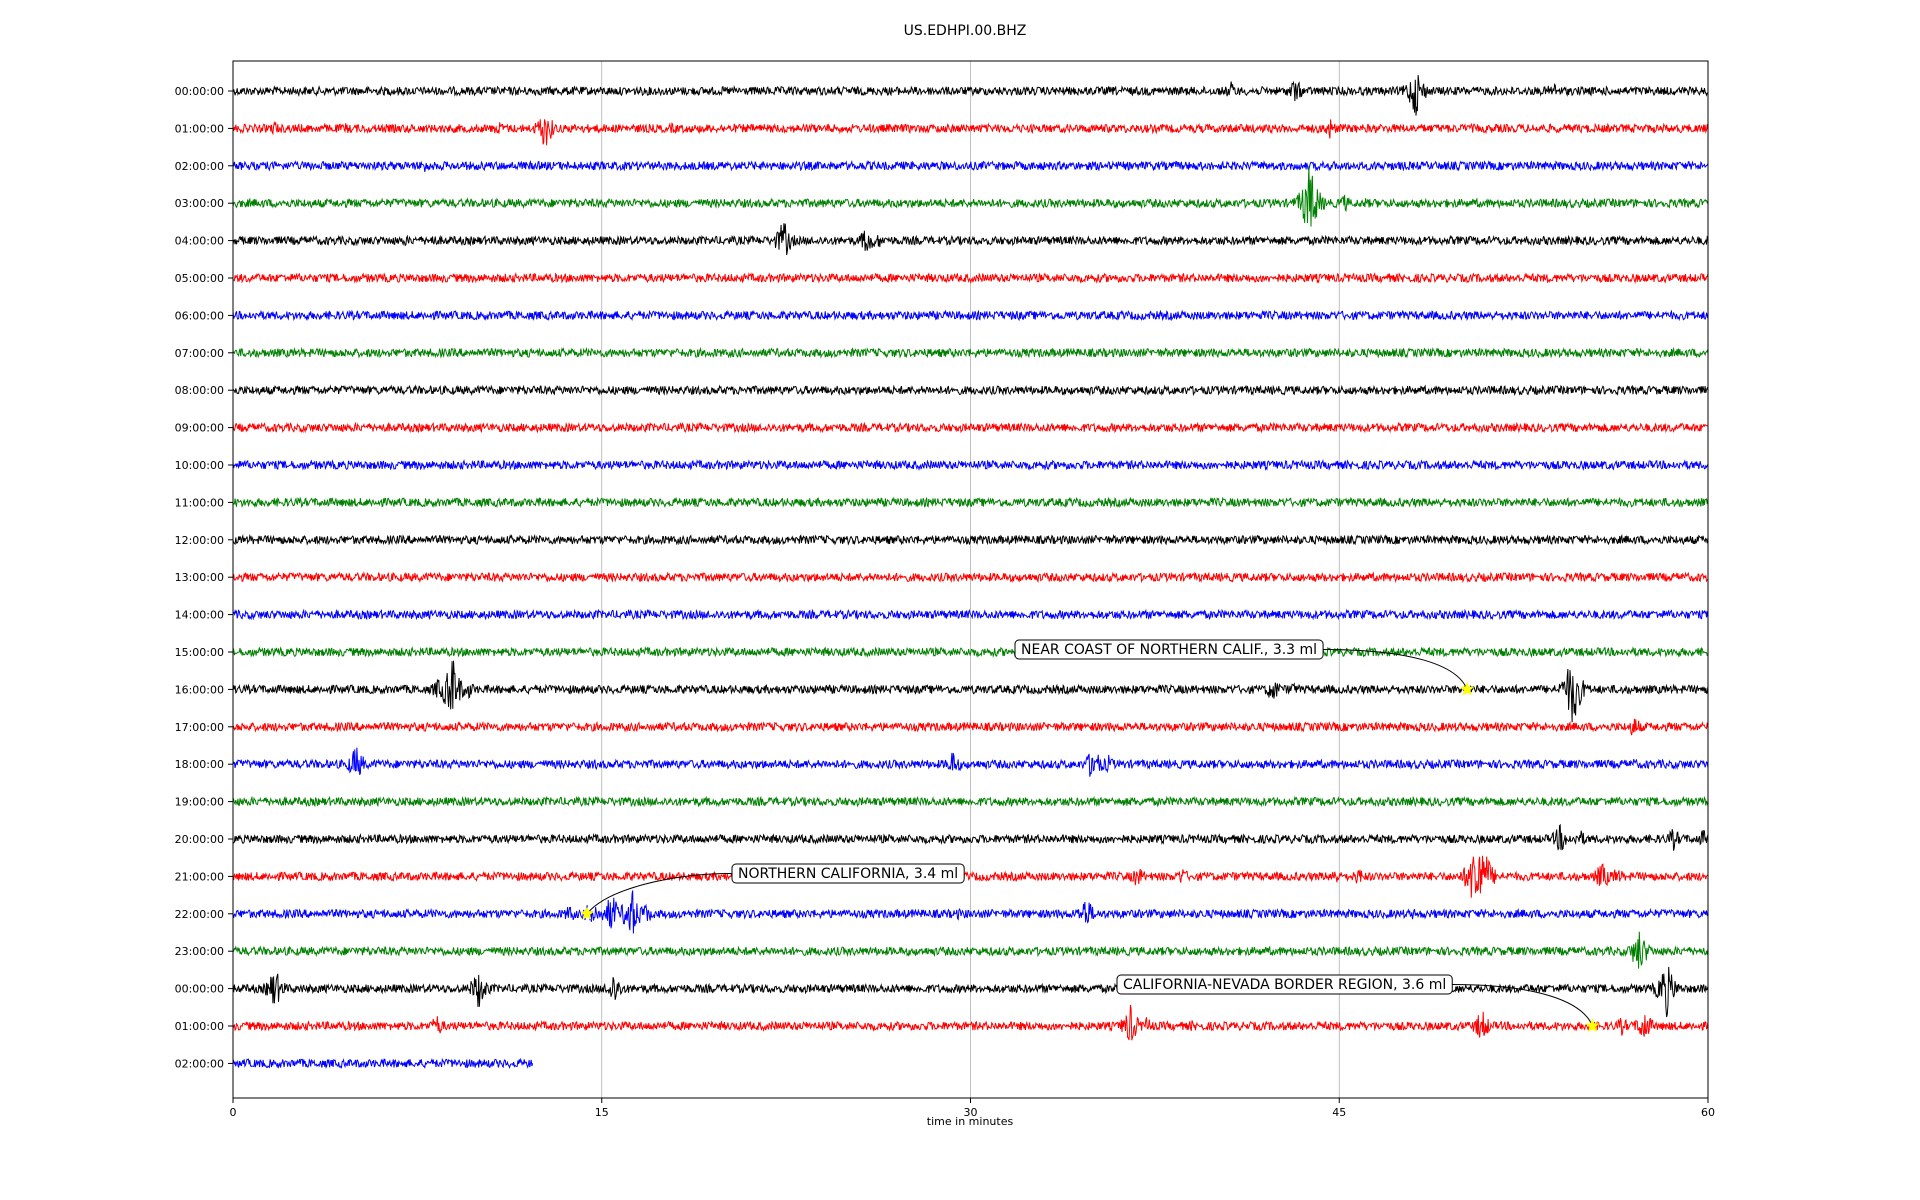 This screenshot has width=1920, height=1200. Describe the element at coordinates (965, 31) in the screenshot. I see `chart-title: US.EDHPI.00.BHZ` at that location.